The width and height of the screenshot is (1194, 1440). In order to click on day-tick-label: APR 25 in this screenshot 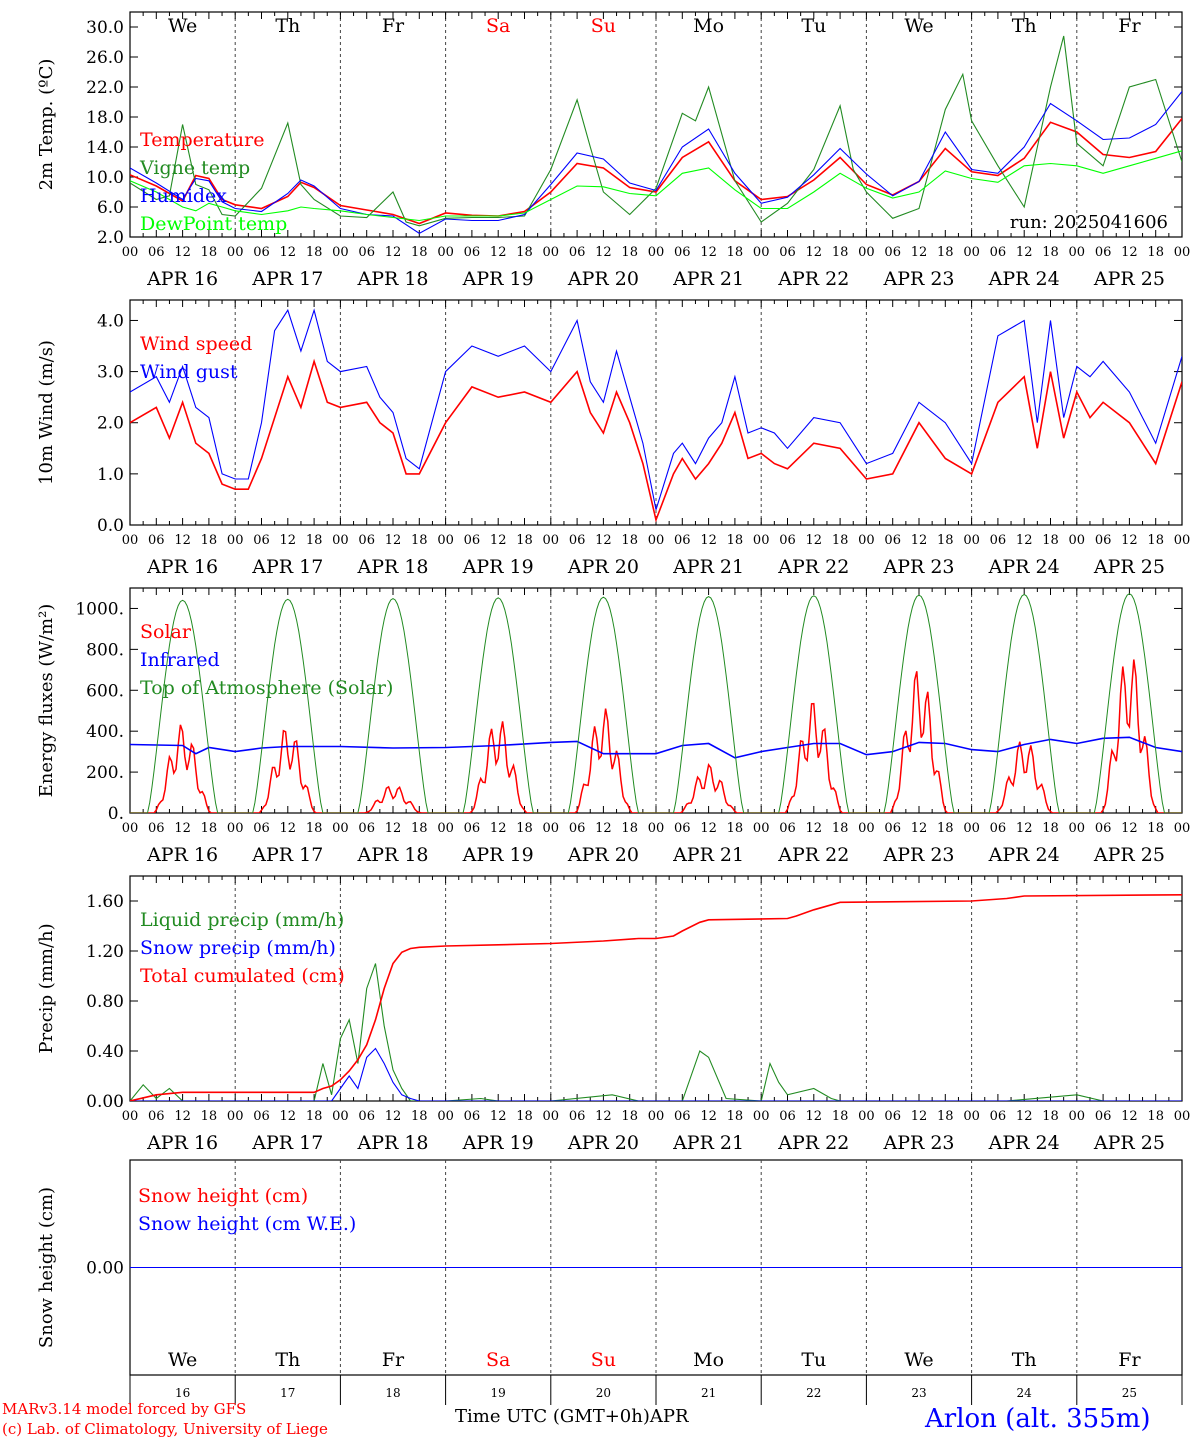, I will do `click(1129, 279)`.